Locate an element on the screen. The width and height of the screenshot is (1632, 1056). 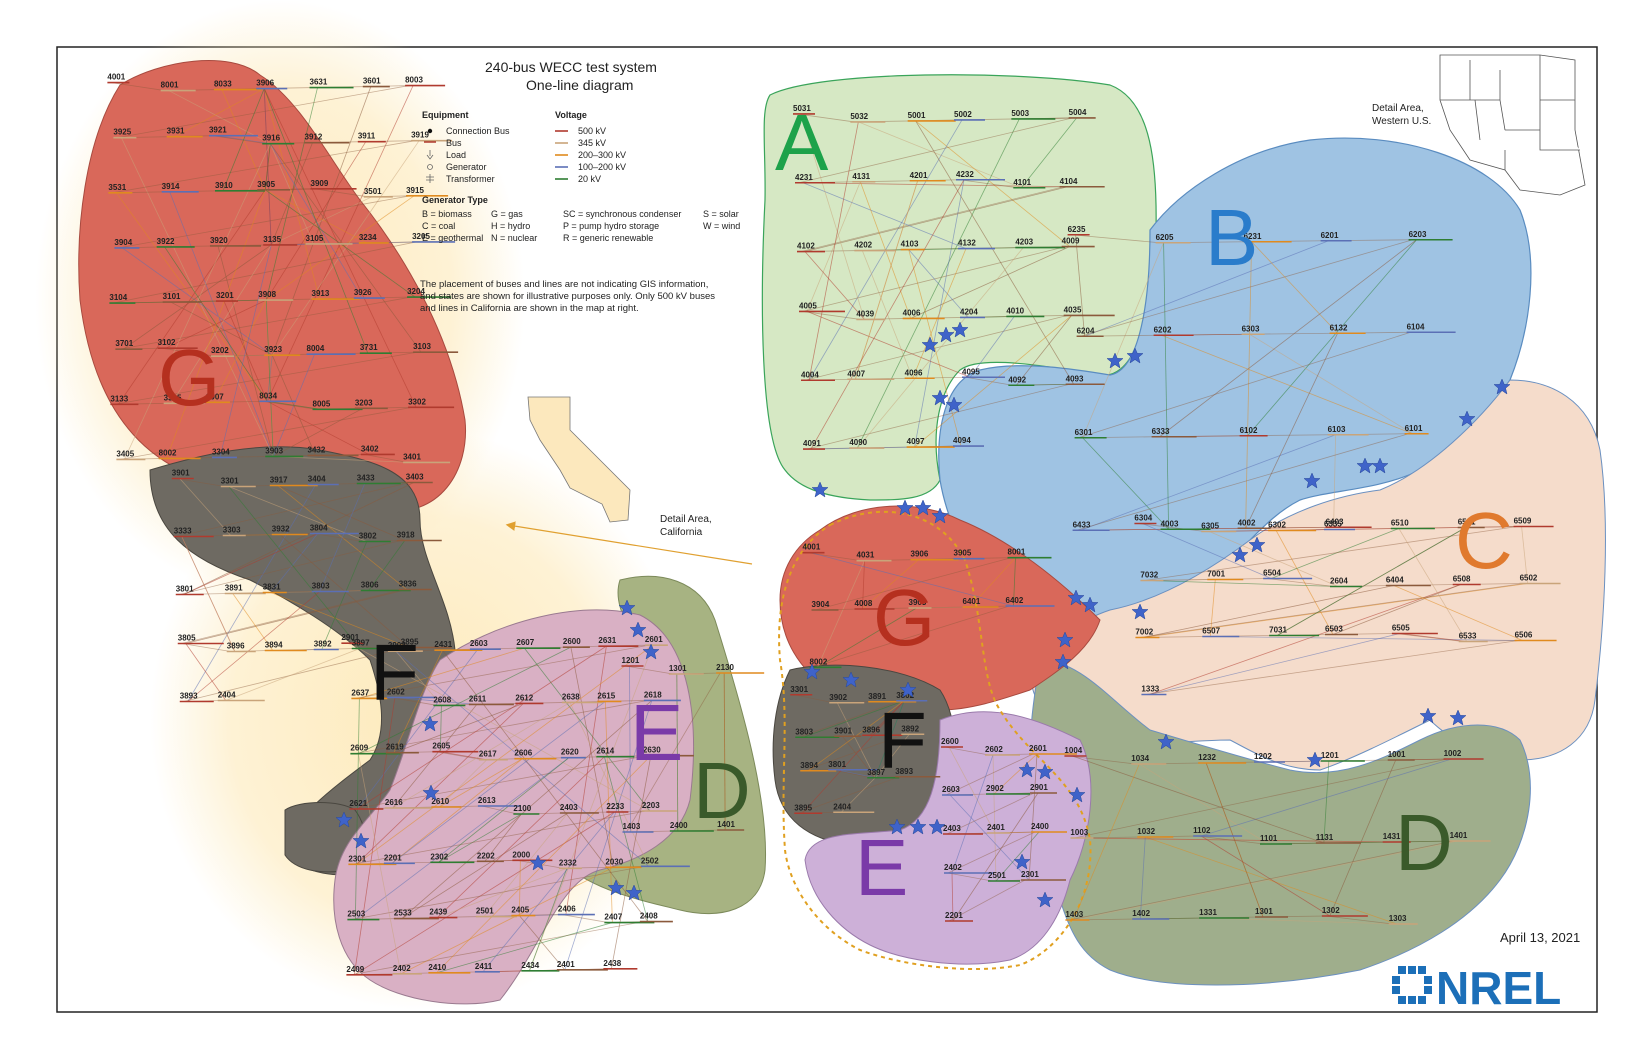
bus-label: 4102 is located at coordinates (806, 246).